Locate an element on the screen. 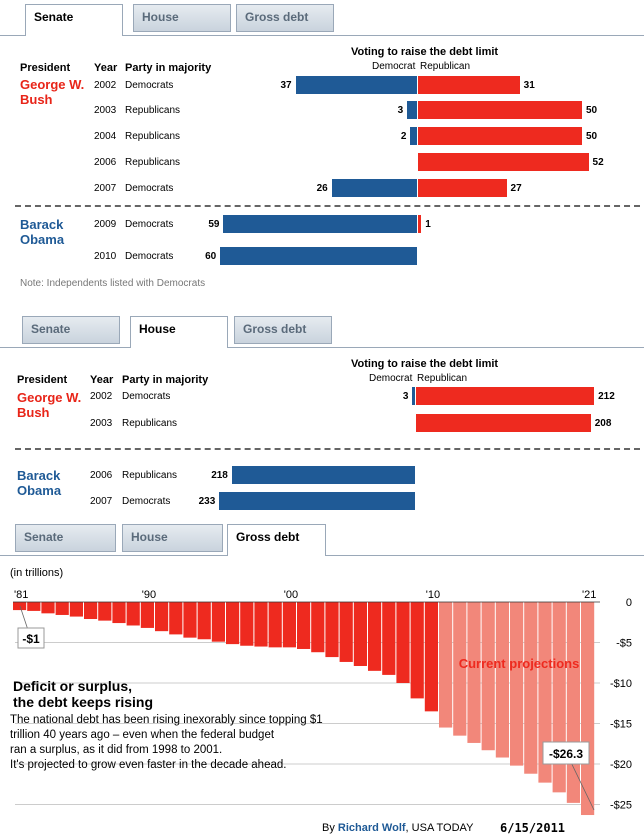  democrat-value: 233 is located at coordinates (207, 501).